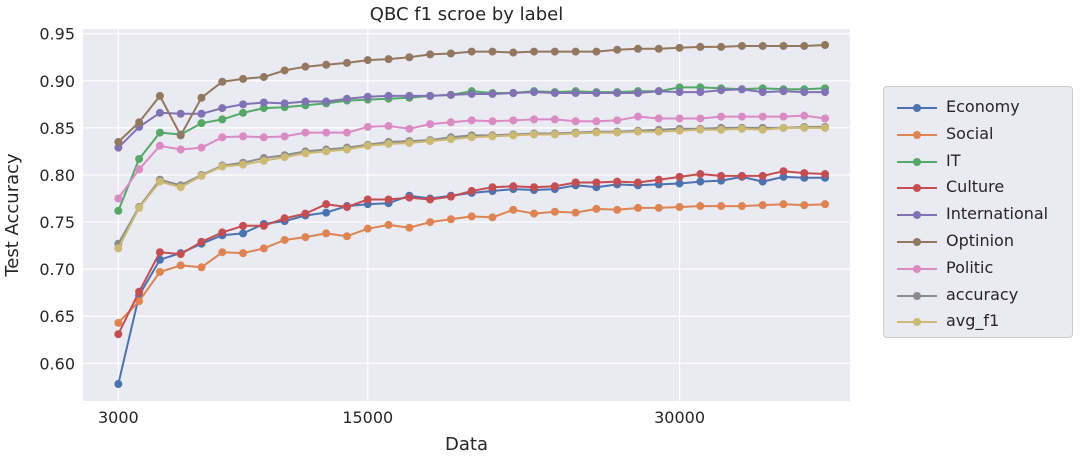 This screenshot has height=459, width=1081. What do you see at coordinates (57, 34) in the screenshot?
I see `y-tick-label: 0.95` at bounding box center [57, 34].